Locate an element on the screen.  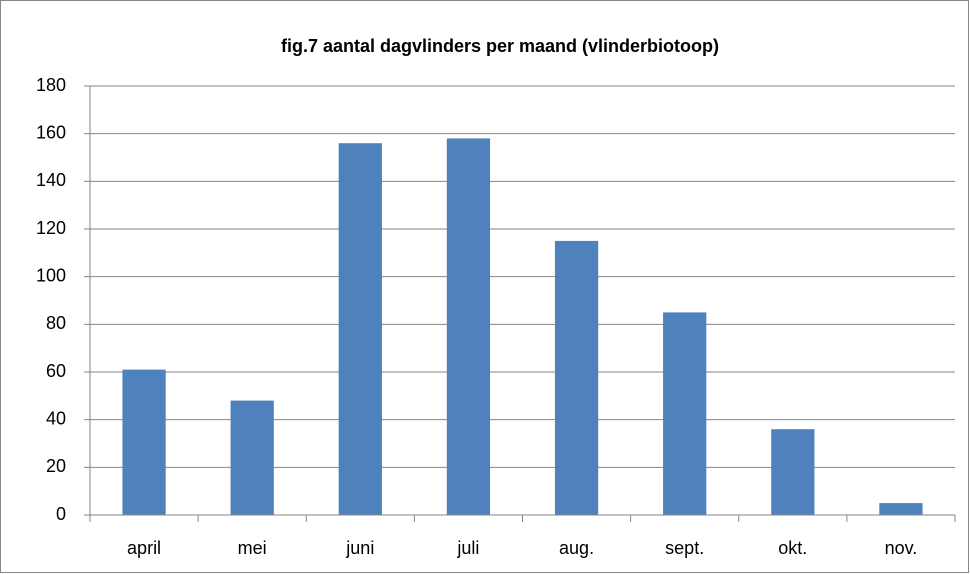
y-tick-label: 160 is located at coordinates (51, 132).